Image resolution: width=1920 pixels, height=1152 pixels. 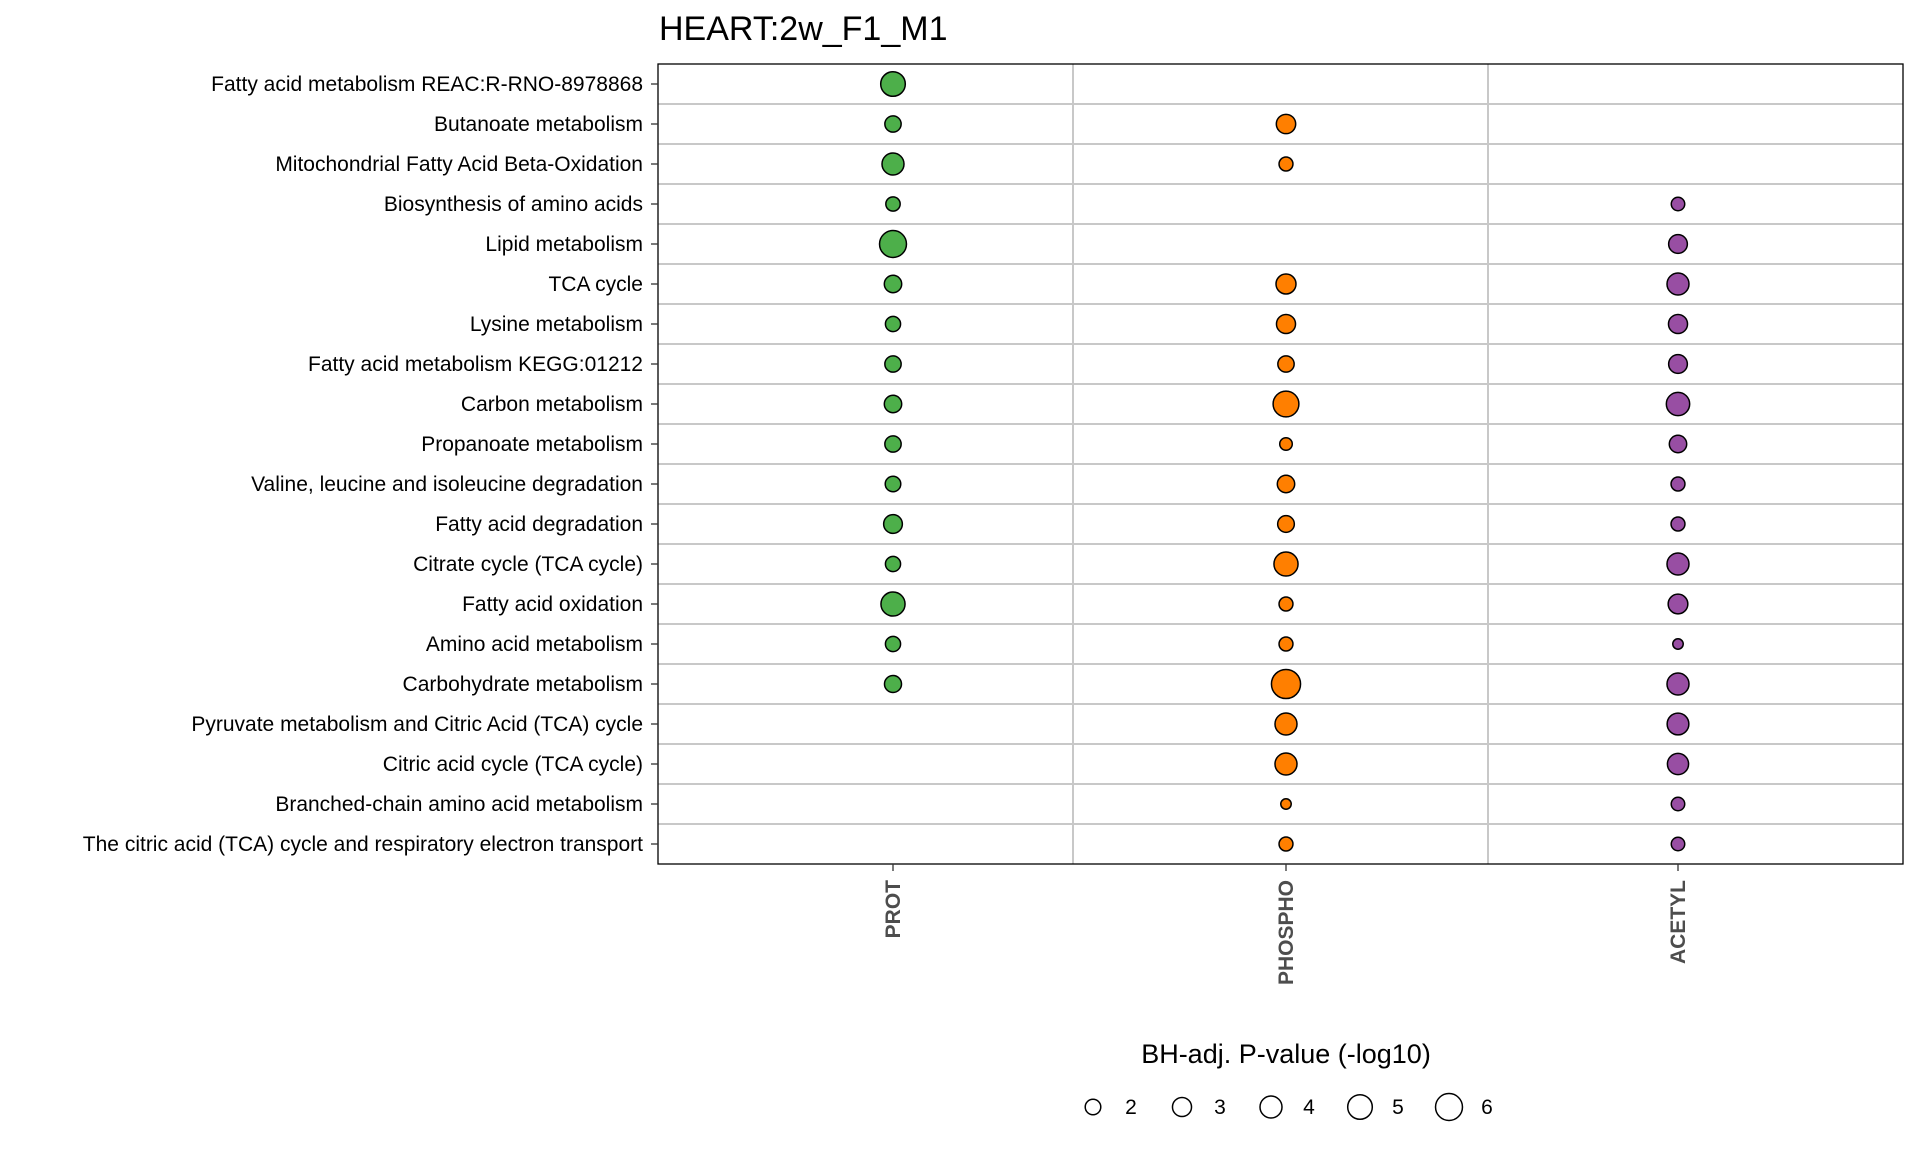 What do you see at coordinates (513, 764) in the screenshot?
I see `y-tick-label: Citric acid cycle (TCA cycle)` at bounding box center [513, 764].